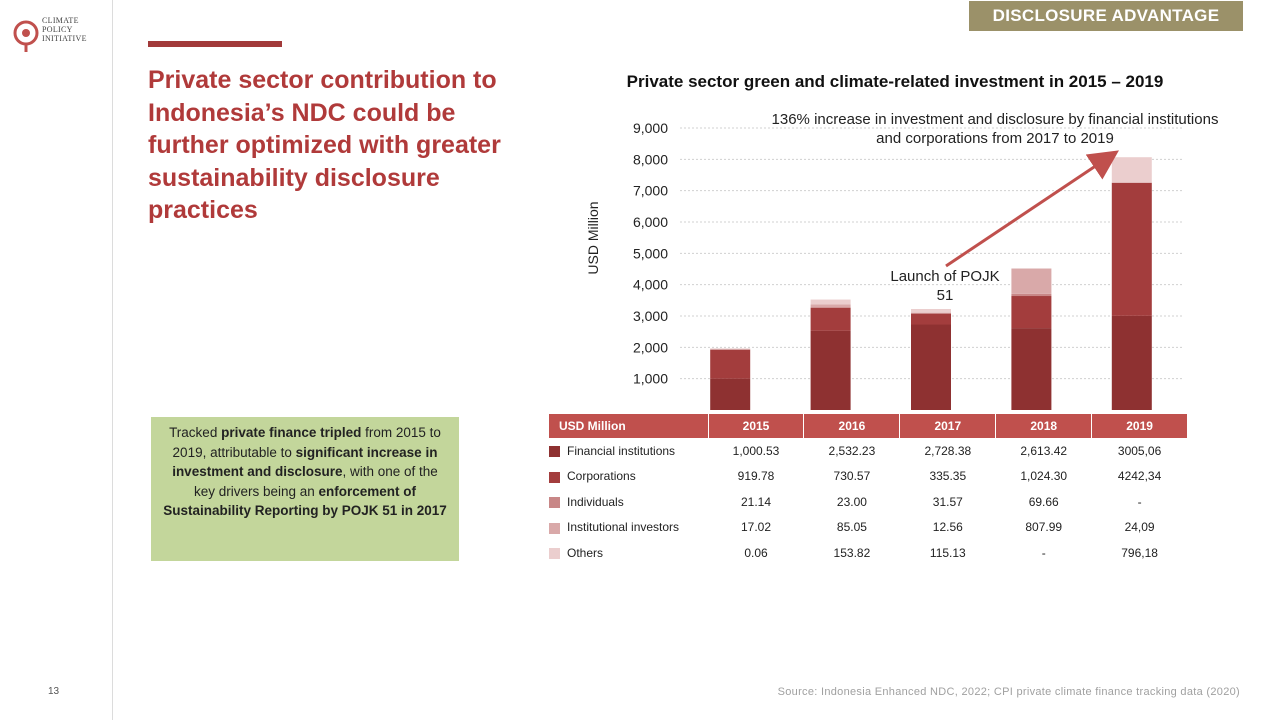  What do you see at coordinates (947, 552) in the screenshot?
I see `table-cell: 115.13` at bounding box center [947, 552].